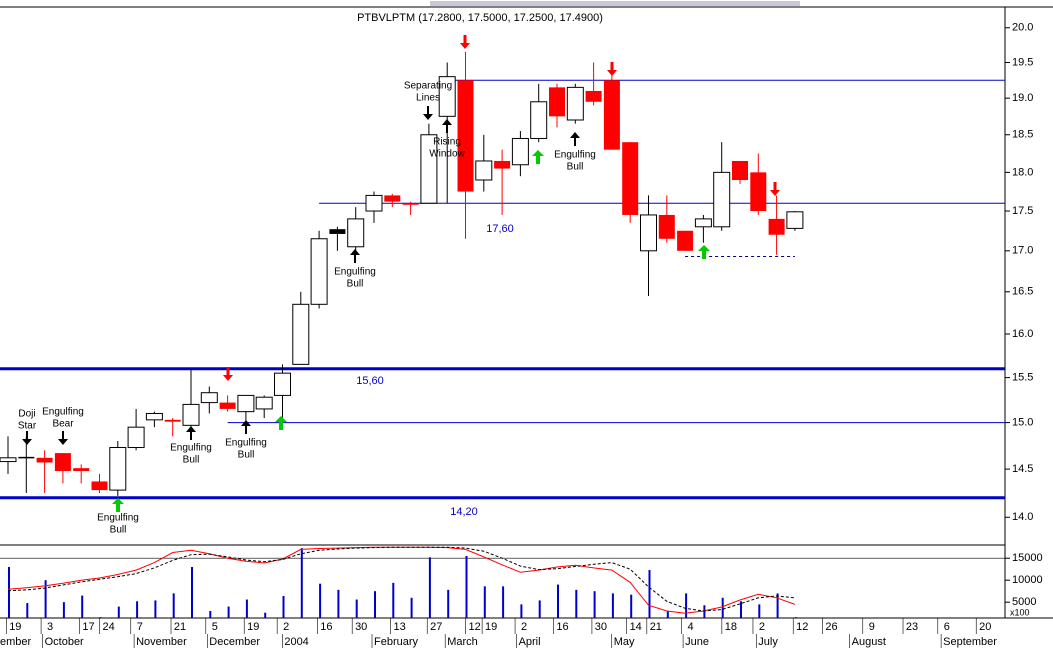 The image size is (1053, 648). Describe the element at coordinates (636, 627) in the screenshot. I see `x-tick-label: 14` at that location.